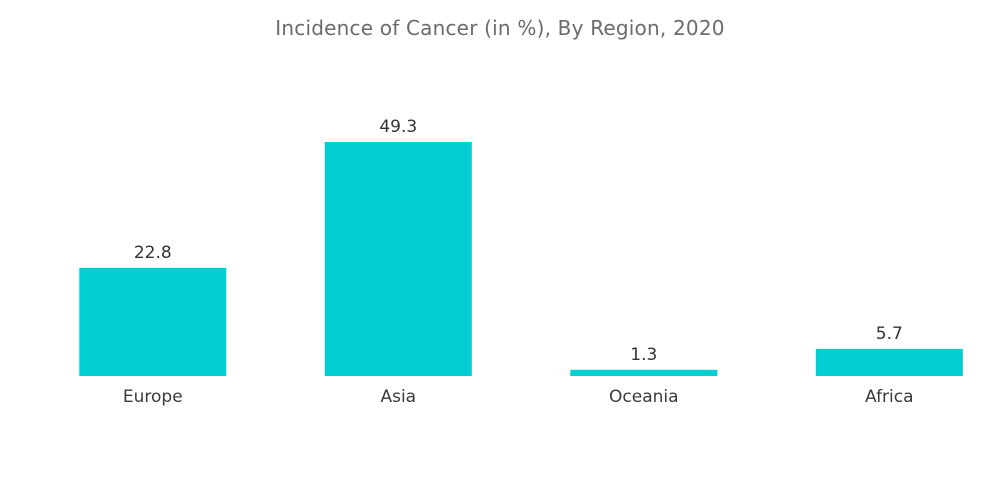  Describe the element at coordinates (153, 253) in the screenshot. I see `bar-value-label-europe: 22.8` at that location.